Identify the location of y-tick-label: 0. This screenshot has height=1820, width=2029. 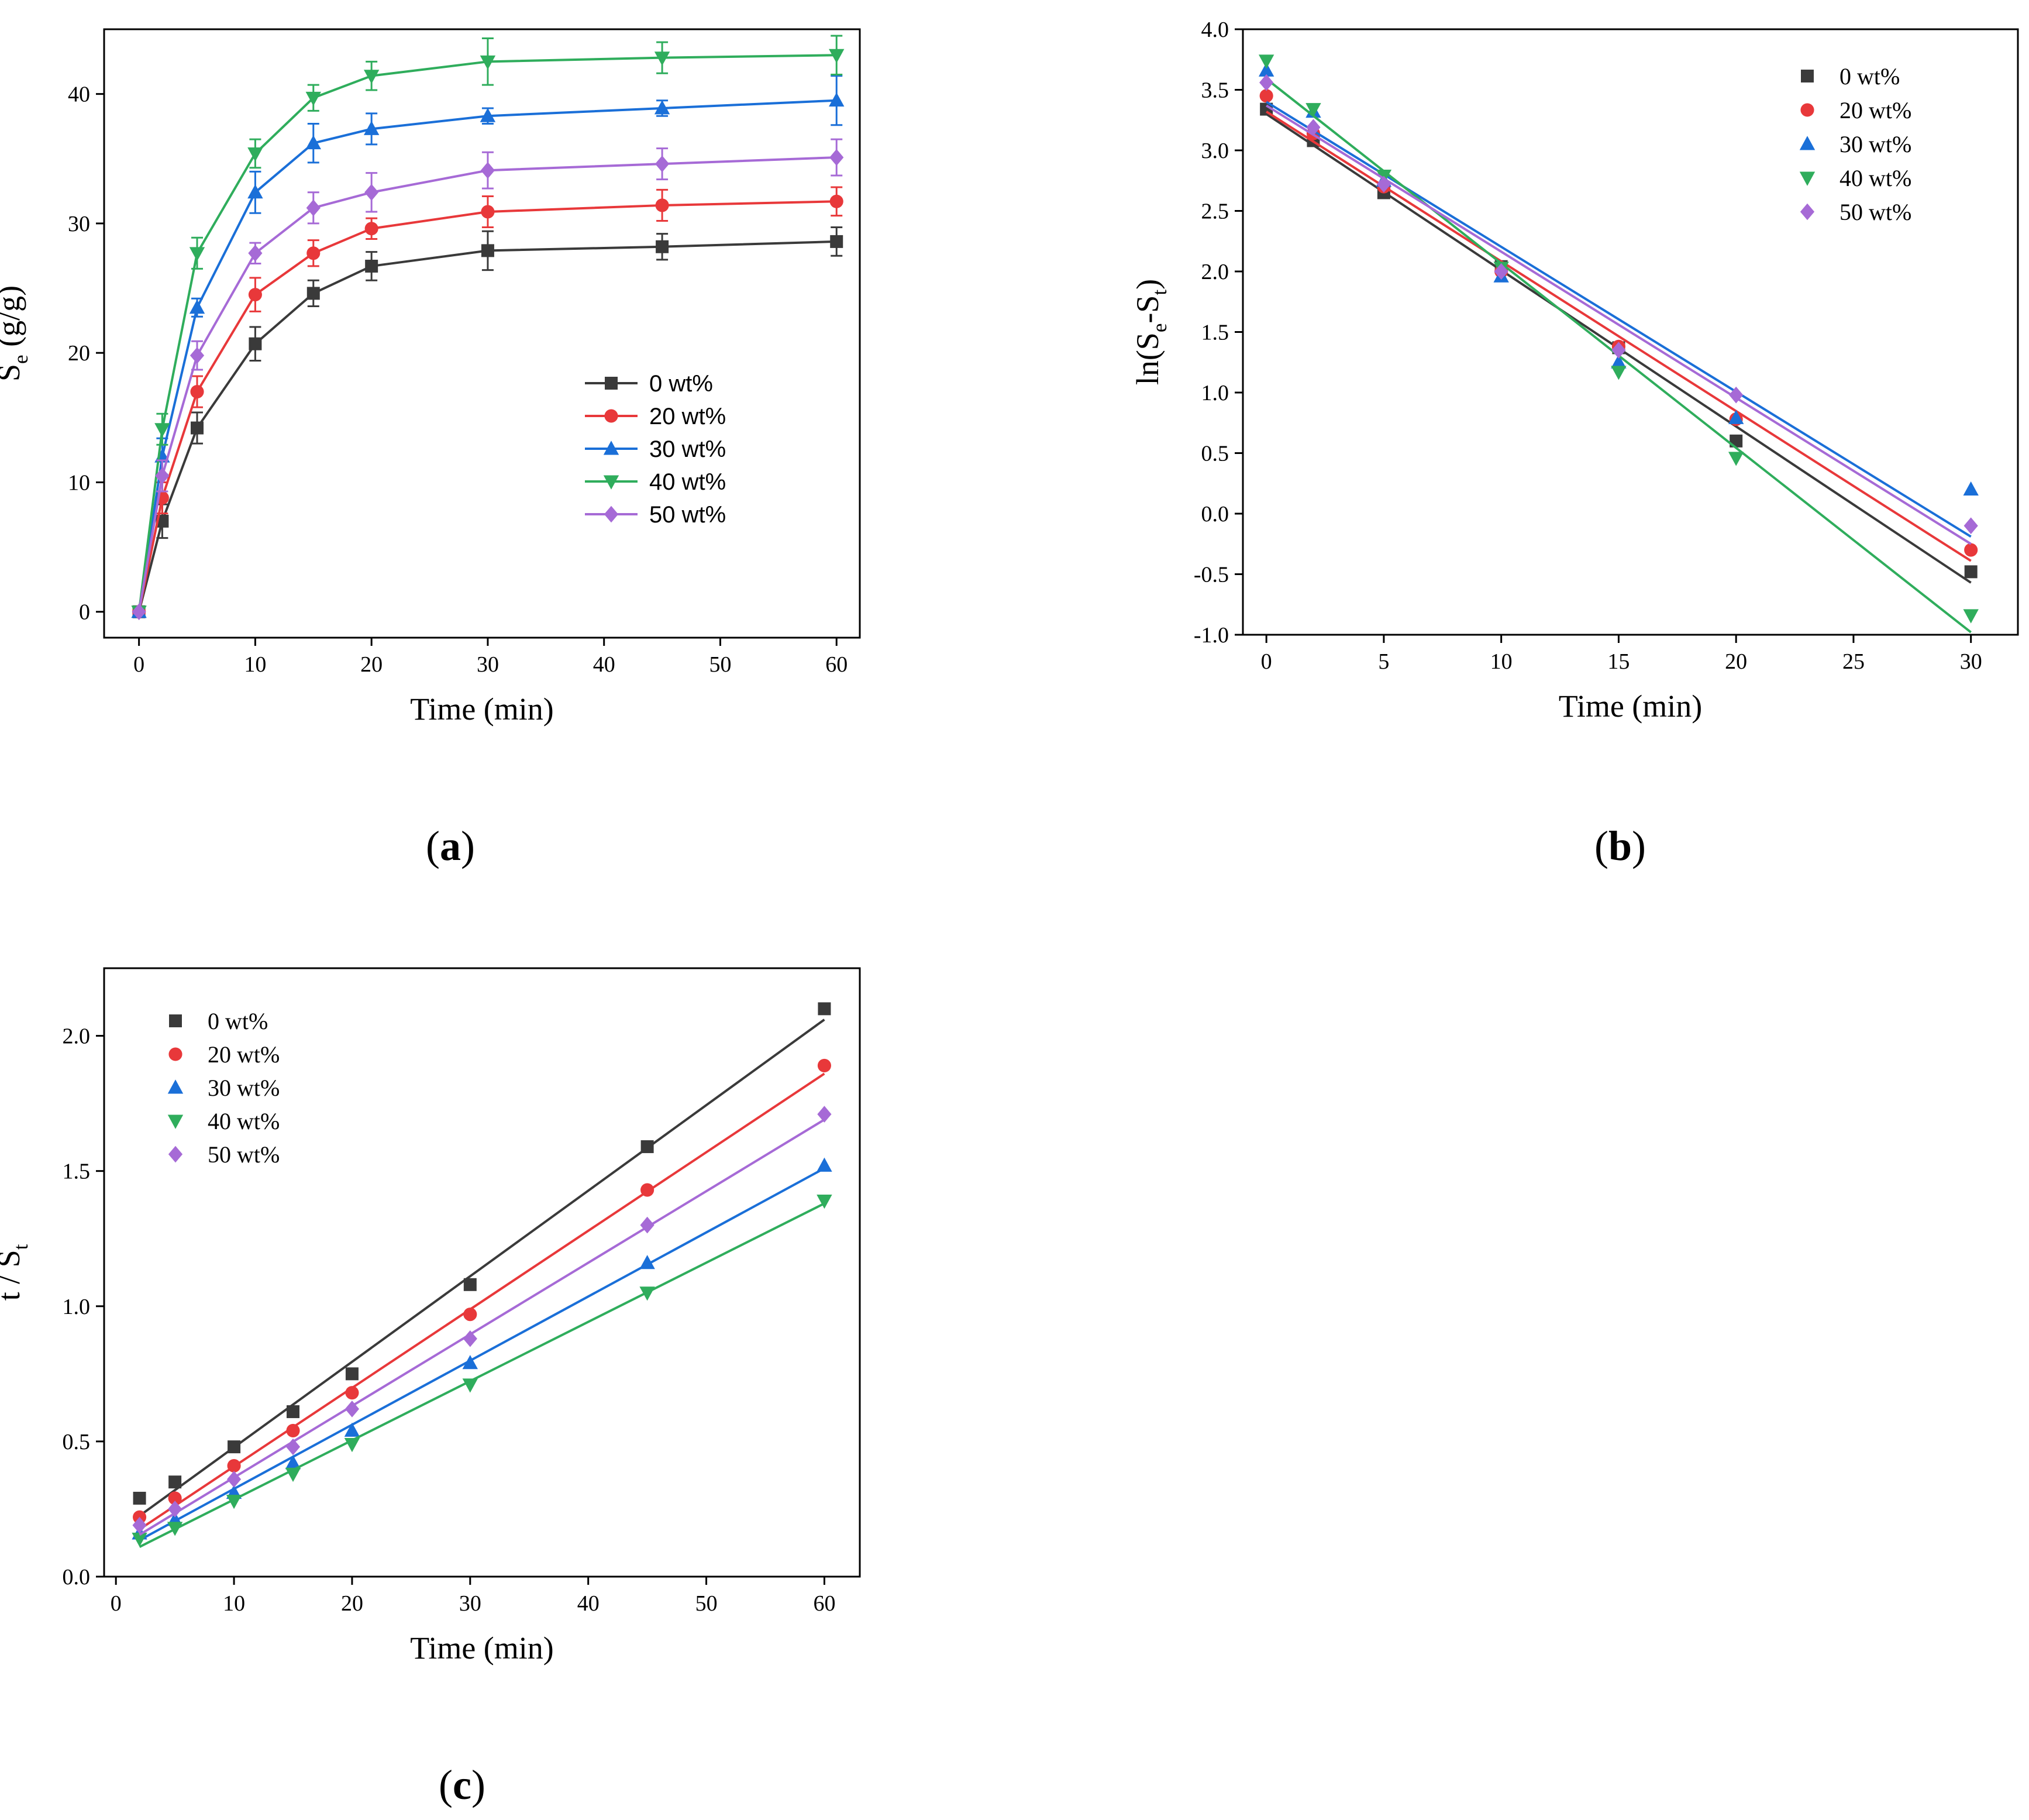
(85, 612).